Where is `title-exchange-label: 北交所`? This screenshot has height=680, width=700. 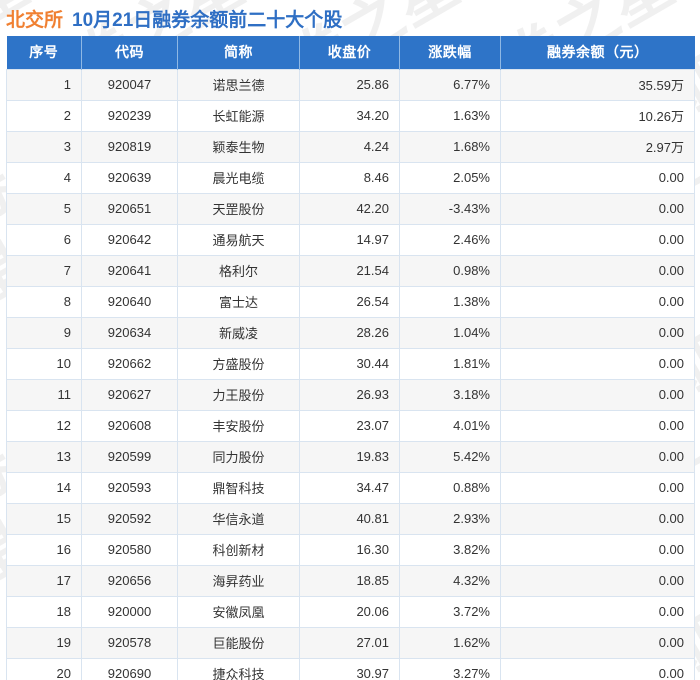 title-exchange-label: 北交所 is located at coordinates (35, 20).